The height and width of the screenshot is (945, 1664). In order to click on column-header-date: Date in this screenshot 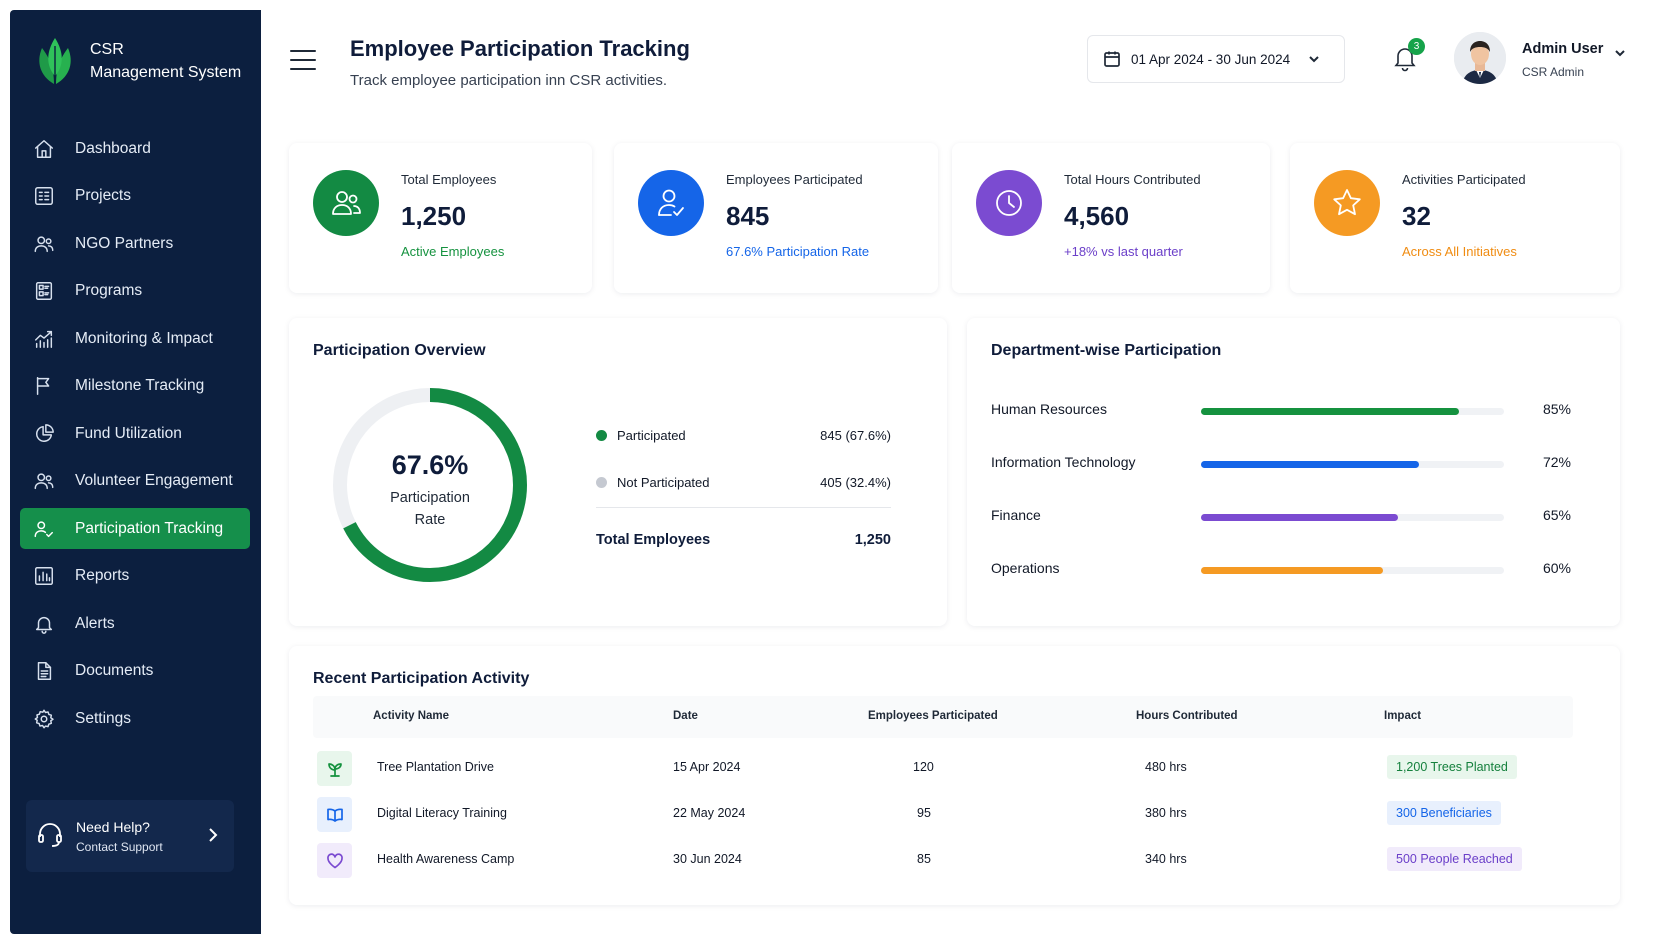, I will do `click(685, 716)`.